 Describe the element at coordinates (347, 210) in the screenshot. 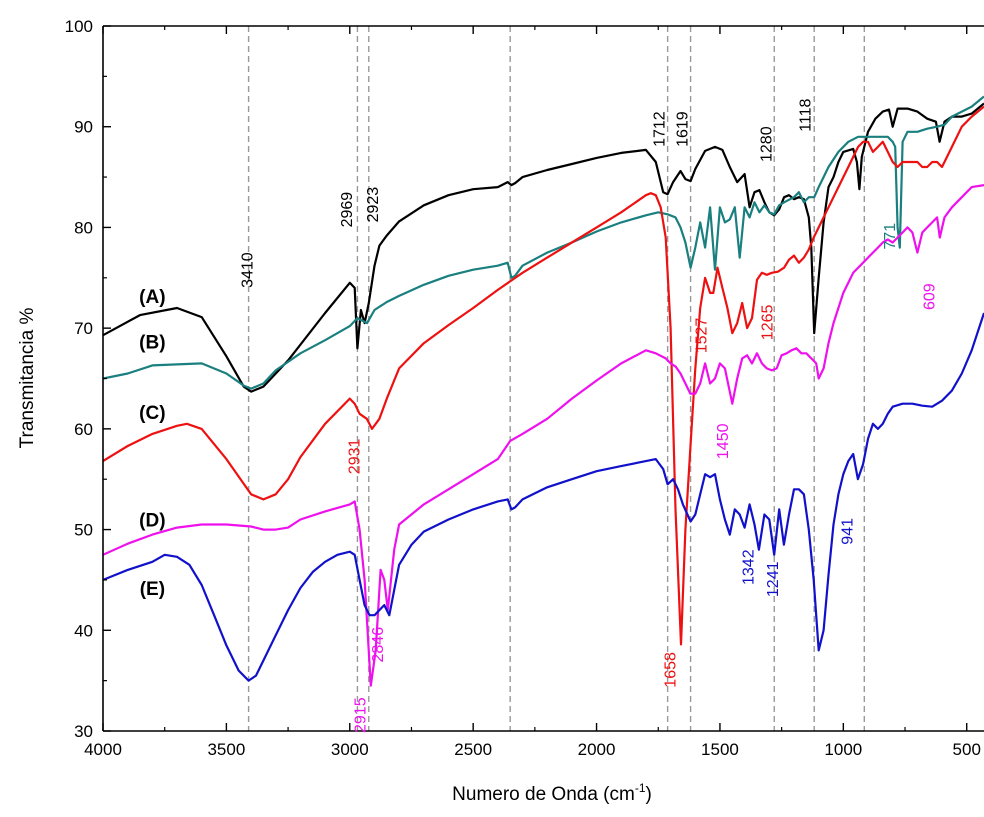

I see `peak-label-1: 2969` at that location.